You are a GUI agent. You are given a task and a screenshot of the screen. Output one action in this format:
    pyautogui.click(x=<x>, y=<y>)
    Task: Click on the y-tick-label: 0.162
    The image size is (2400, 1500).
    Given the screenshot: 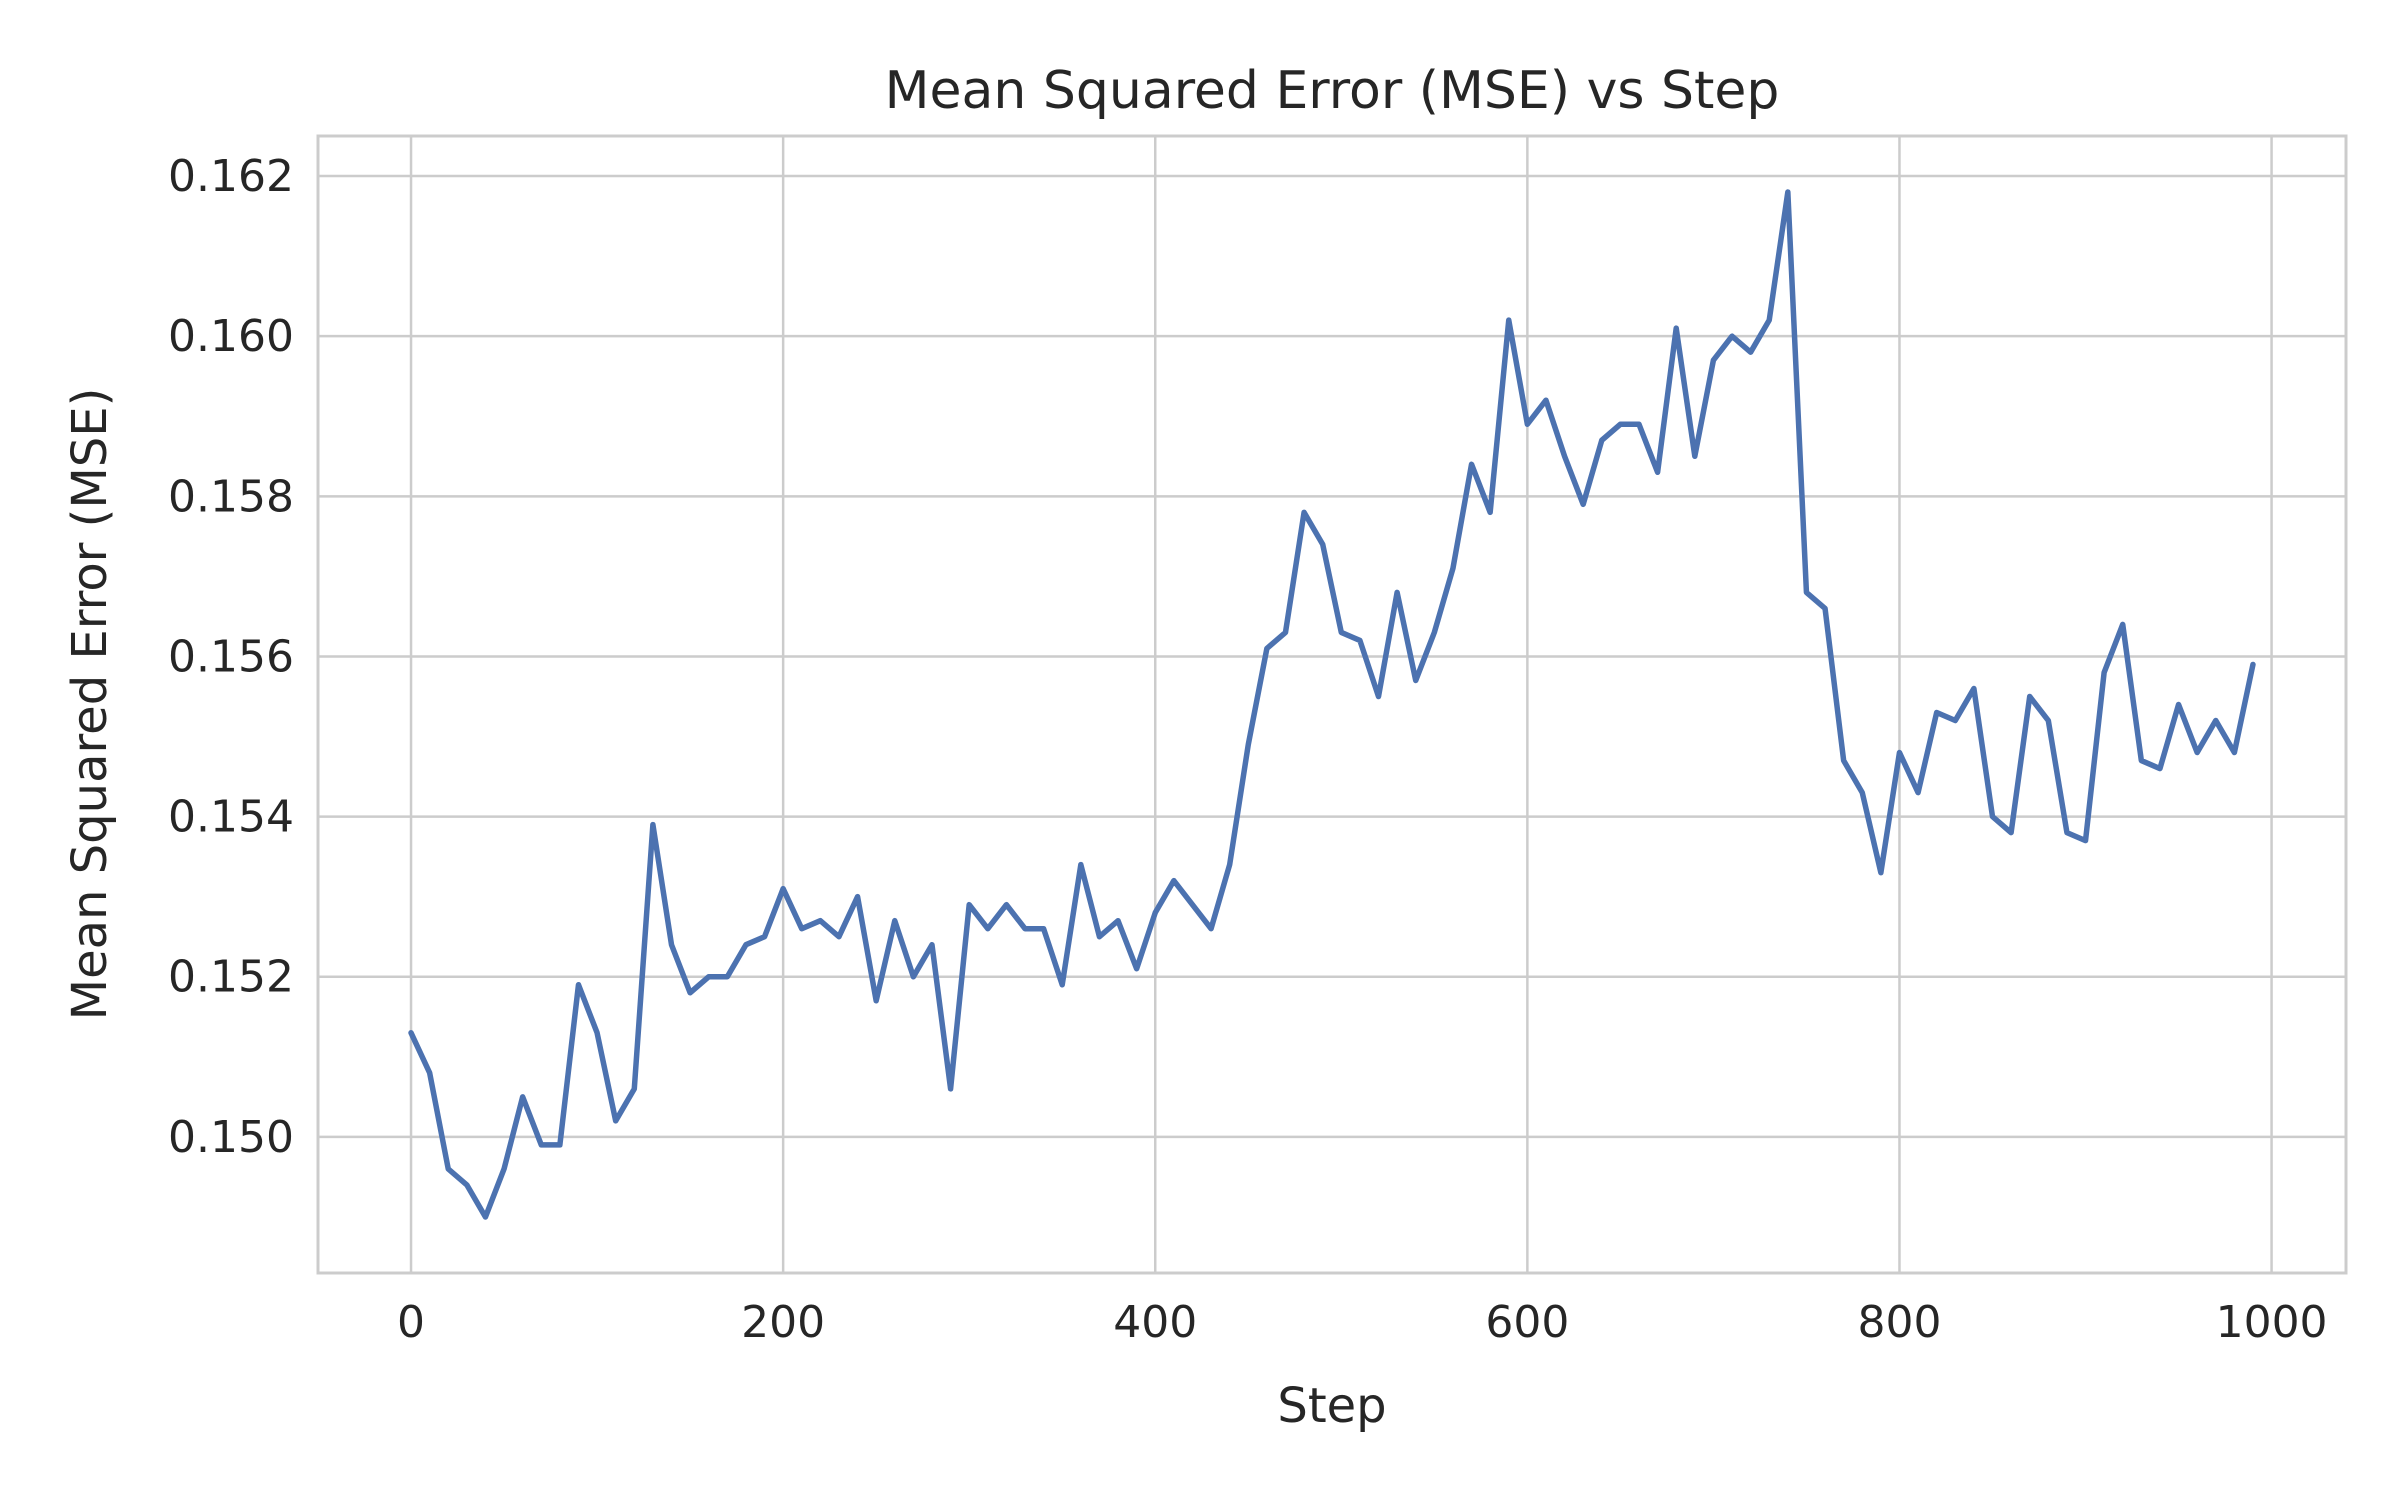 What is the action you would take?
    pyautogui.click(x=231, y=176)
    